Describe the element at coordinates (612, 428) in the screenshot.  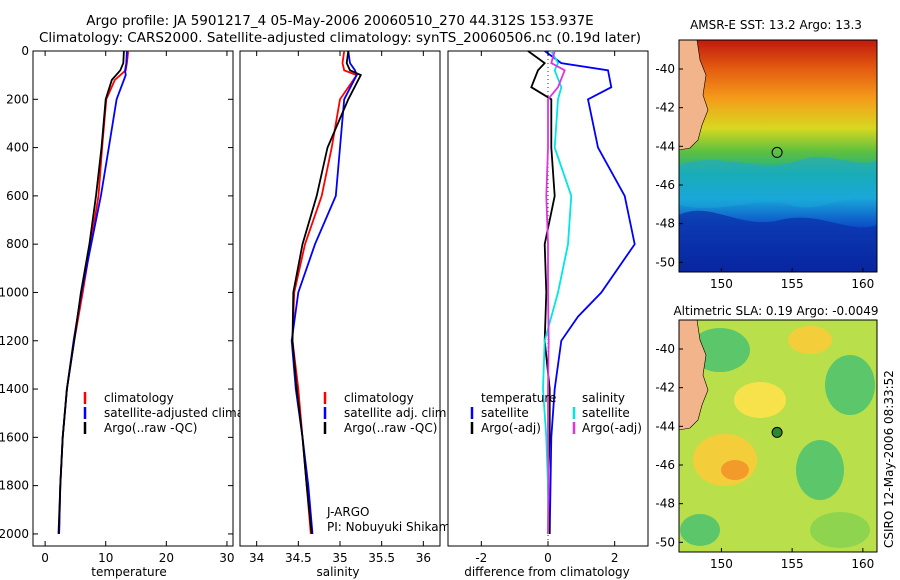
I see `legend-sal-argo-label: Argo(-adj)` at that location.